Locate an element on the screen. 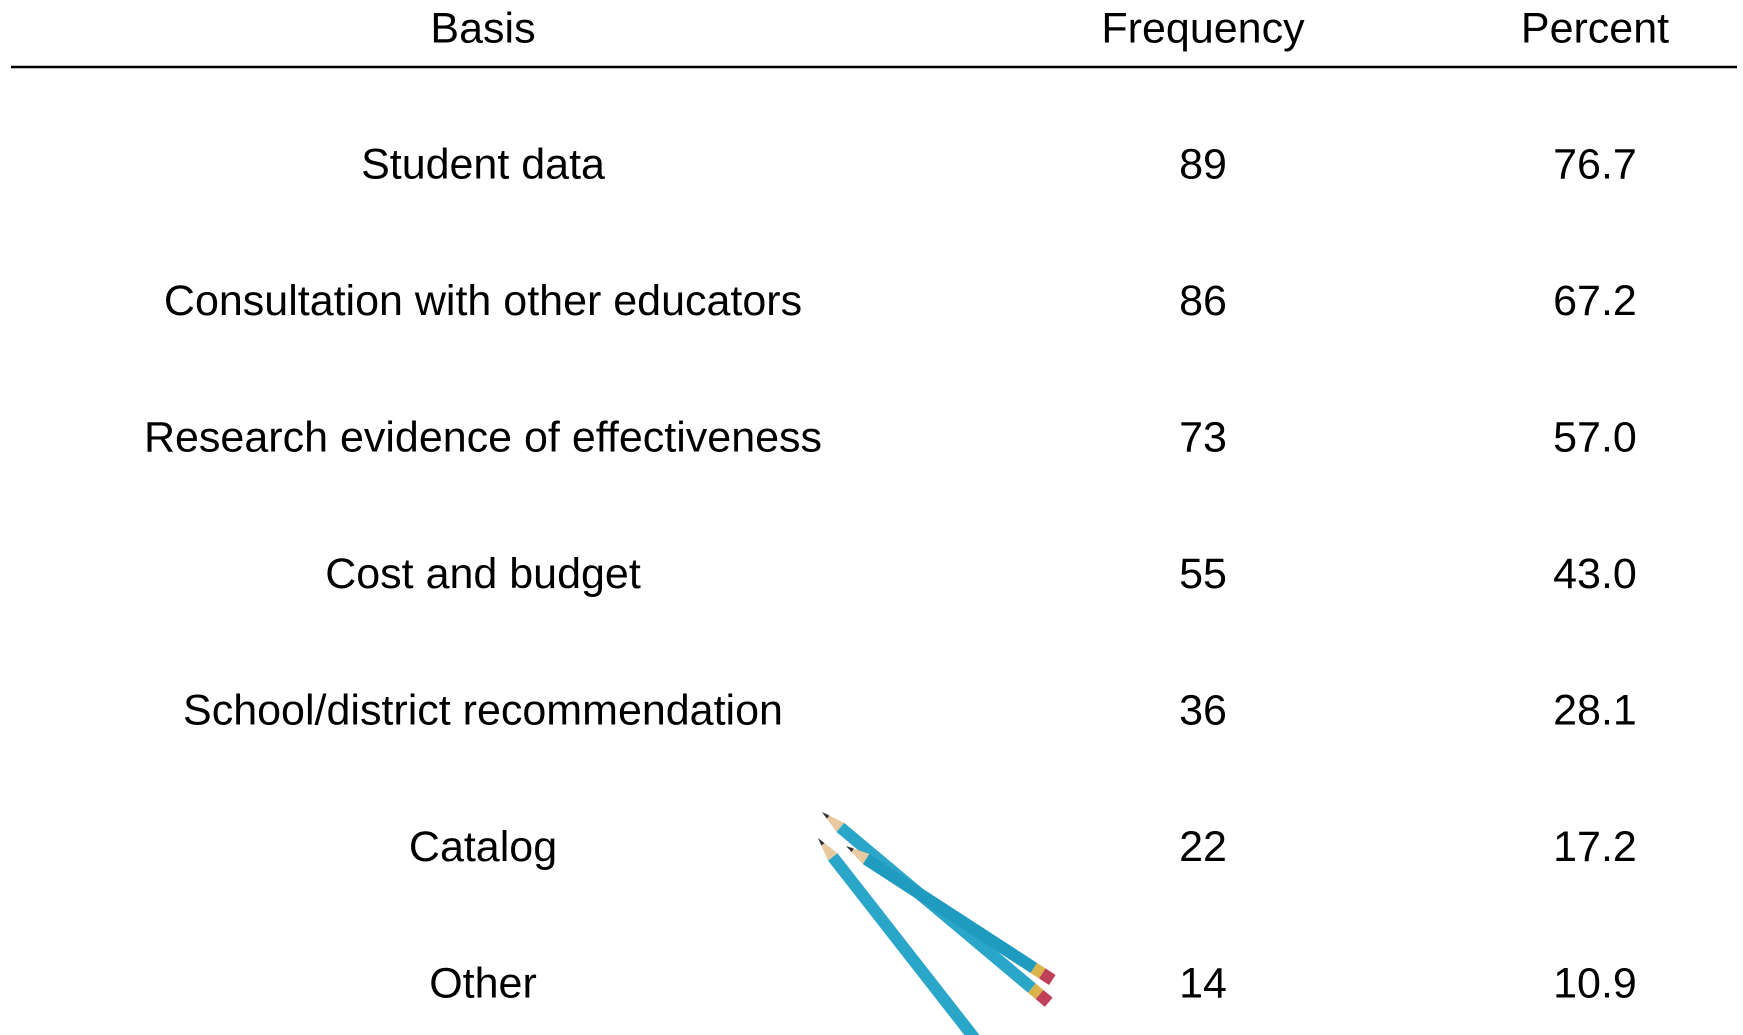 The height and width of the screenshot is (1035, 1743). cell-percent: 76.7 is located at coordinates (1595, 164).